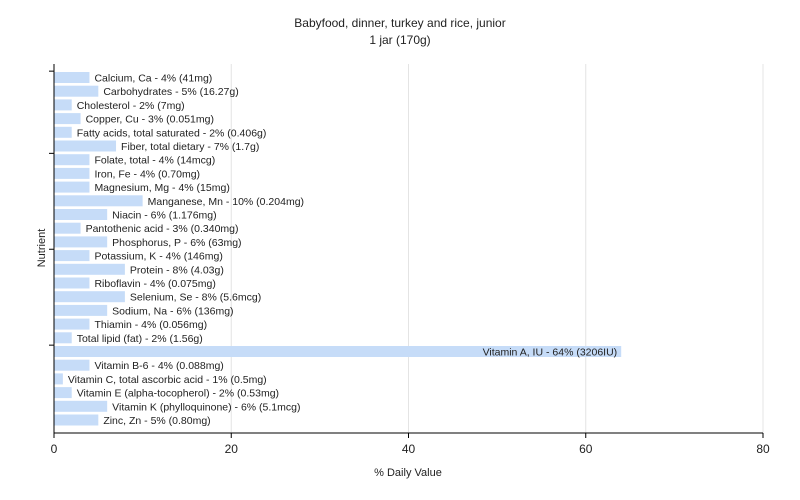  I want to click on bar-label-7: Iron, Fe - 4% (0.70mg), so click(147, 174).